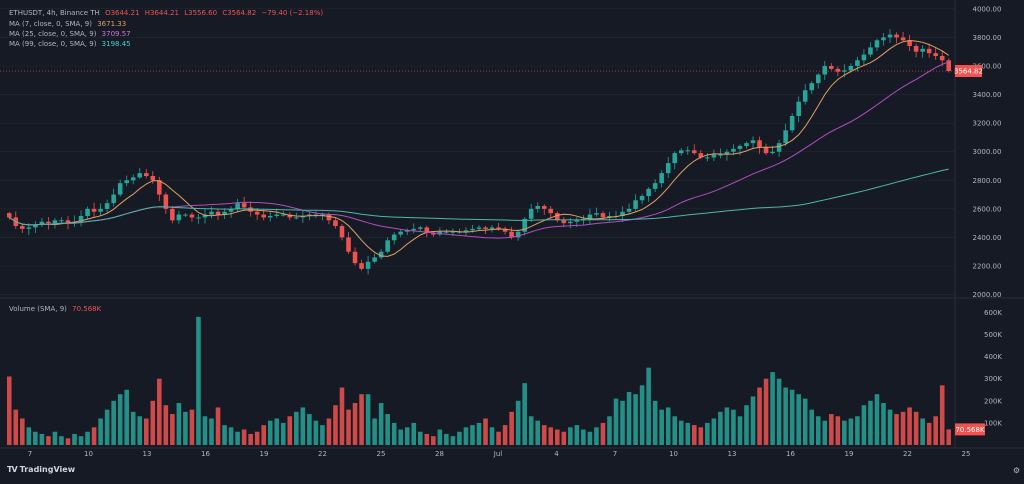 This screenshot has width=1024, height=484. I want to click on last-price-badge, so click(968, 71).